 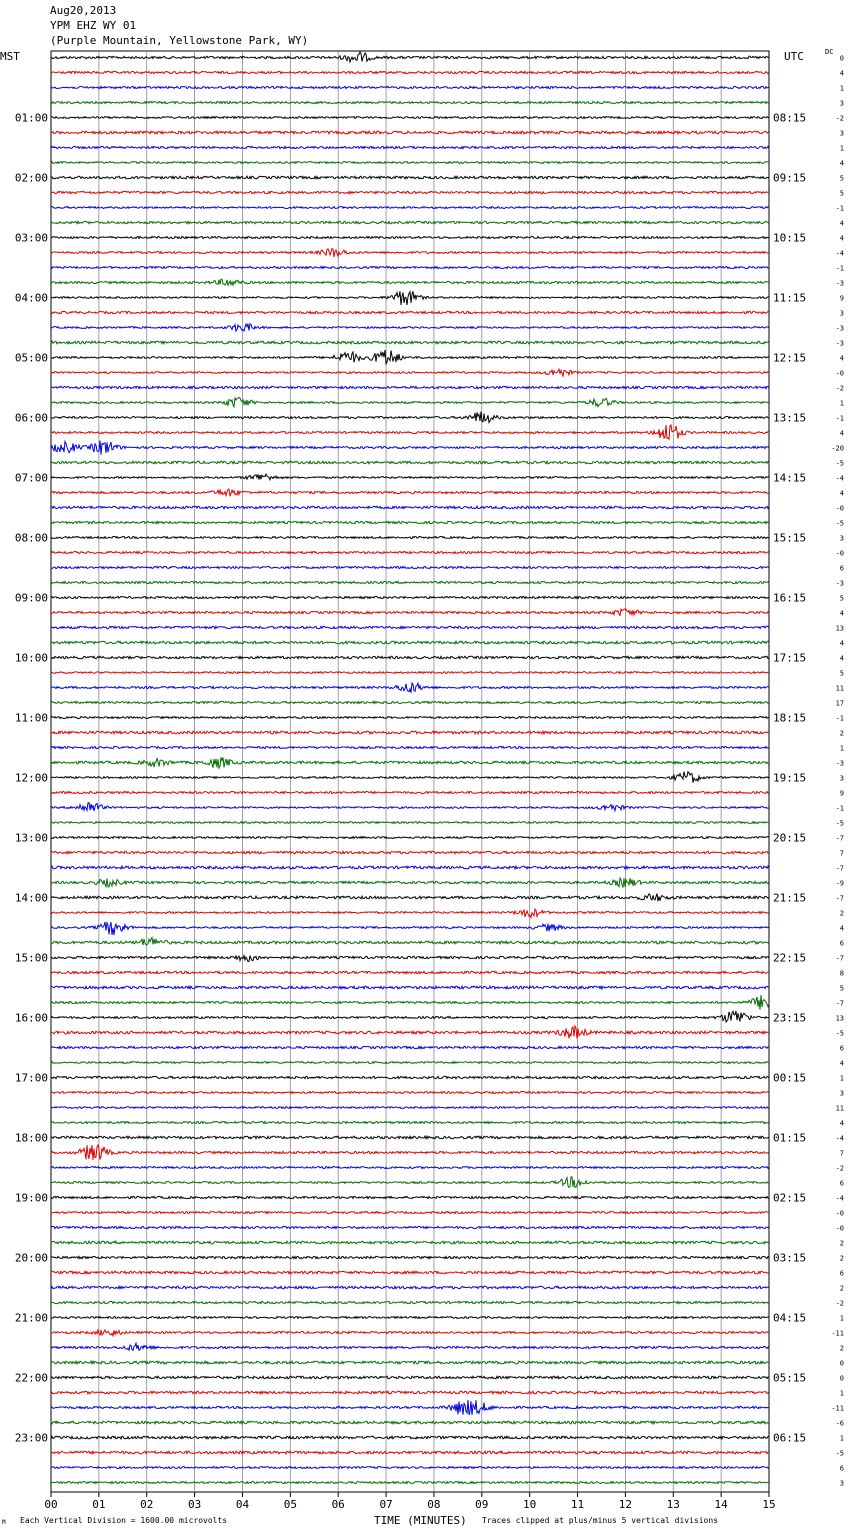 I want to click on left-hour-label: 08:00, so click(x=31, y=538).